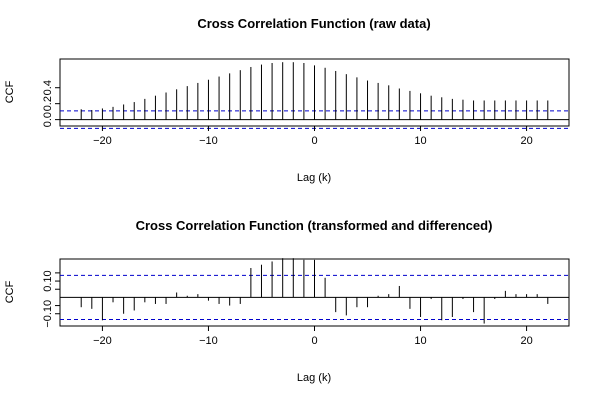 The image size is (599, 400). What do you see at coordinates (48, 87) in the screenshot?
I see `y-tick-label: 0.4` at bounding box center [48, 87].